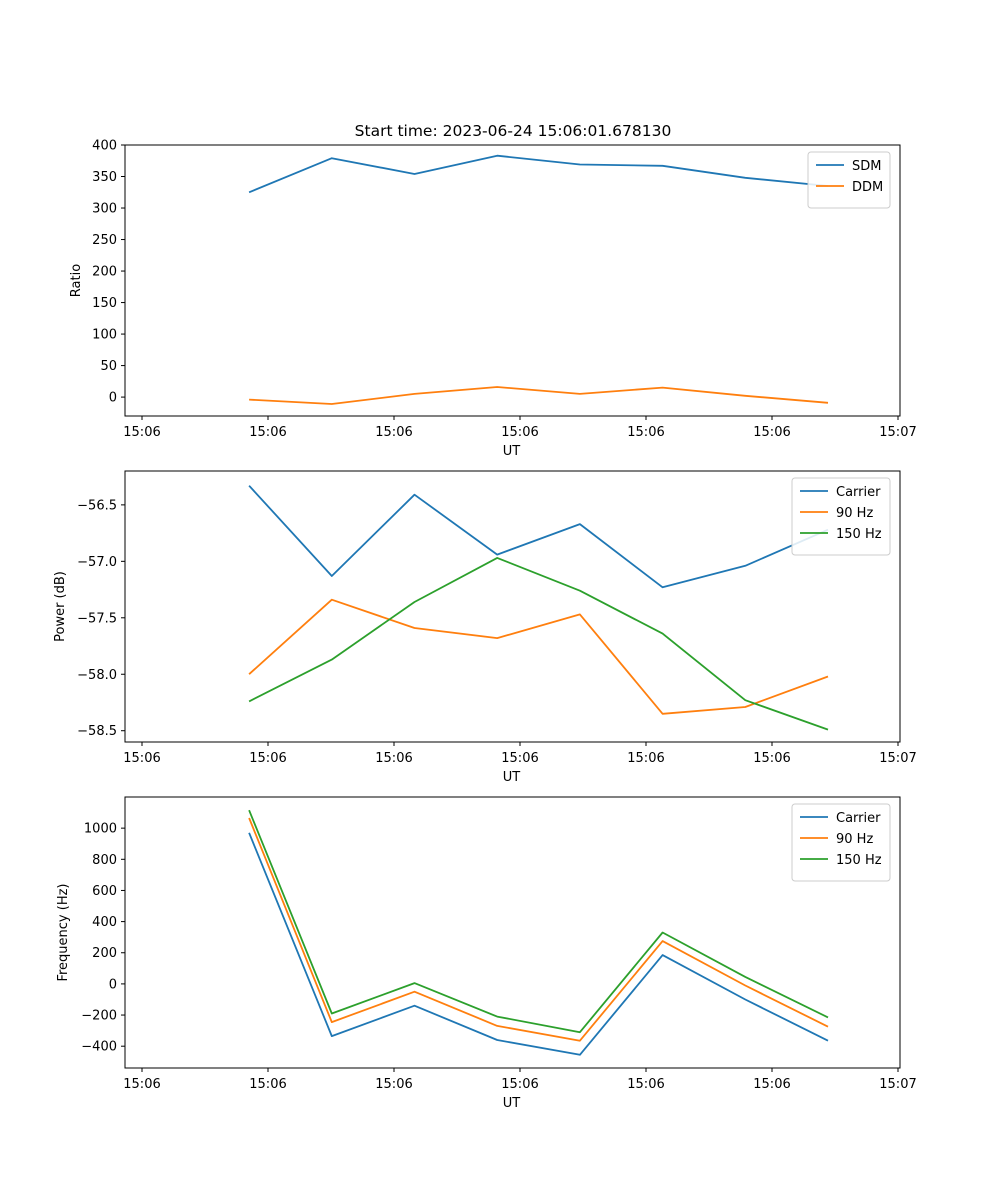 The width and height of the screenshot is (1000, 1200). Describe the element at coordinates (867, 187) in the screenshot. I see `legend-entry: DDM` at that location.